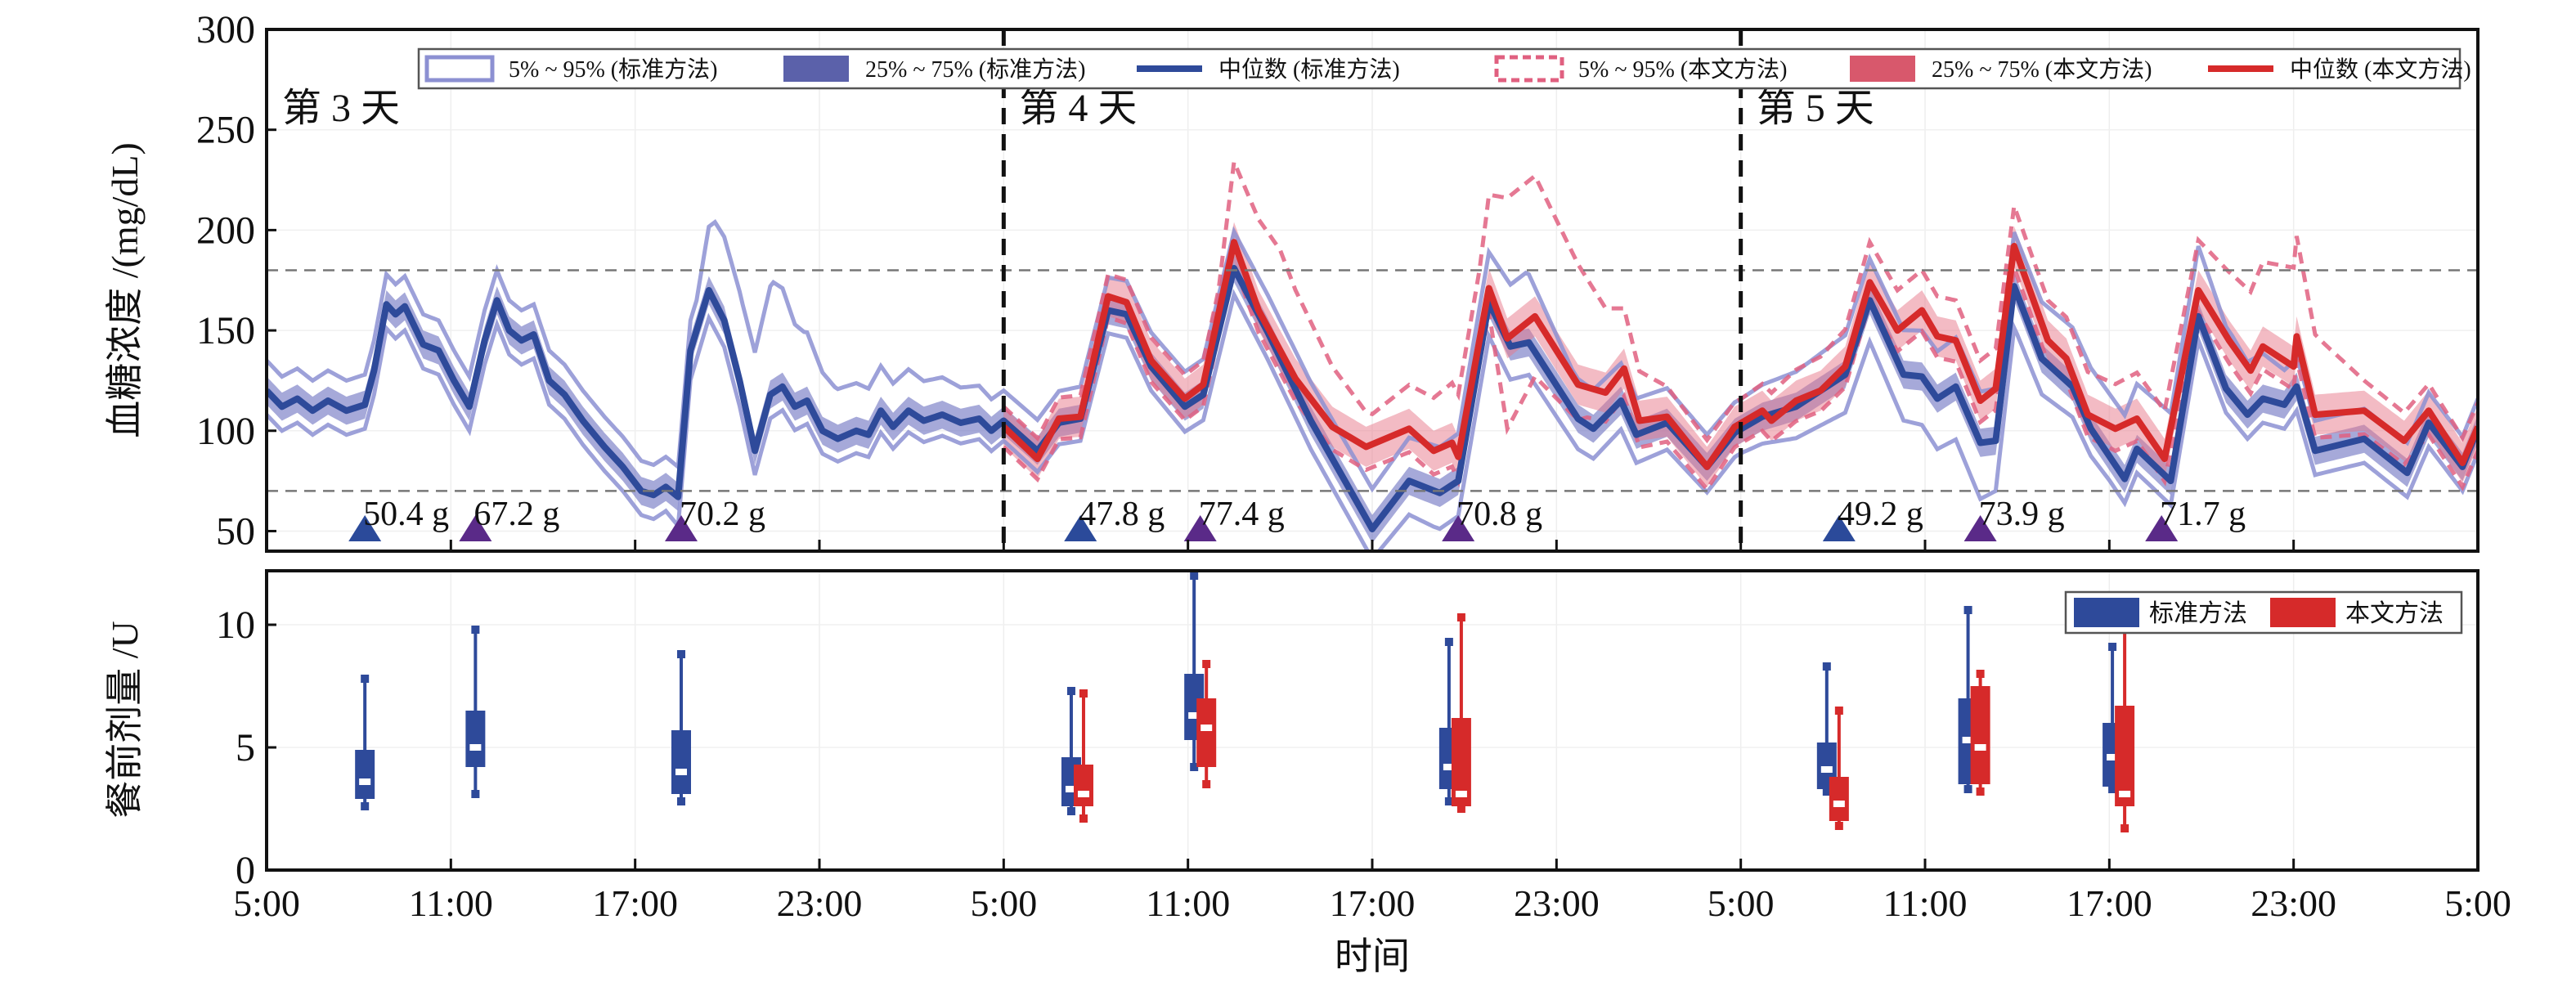  What do you see at coordinates (245, 871) in the screenshot?
I see `y-tick-label: 0` at bounding box center [245, 871].